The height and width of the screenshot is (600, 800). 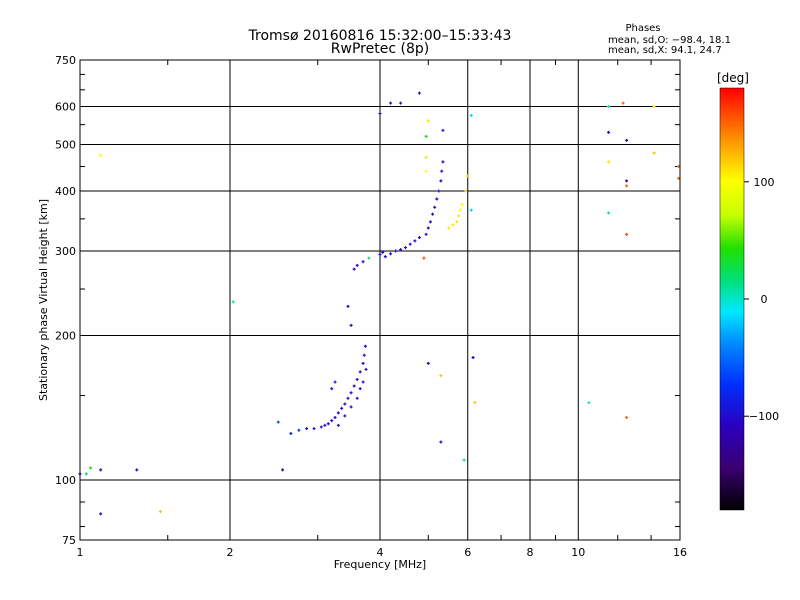 I want to click on colorbar-ticks: 100 0 −100, so click(x=761, y=299).